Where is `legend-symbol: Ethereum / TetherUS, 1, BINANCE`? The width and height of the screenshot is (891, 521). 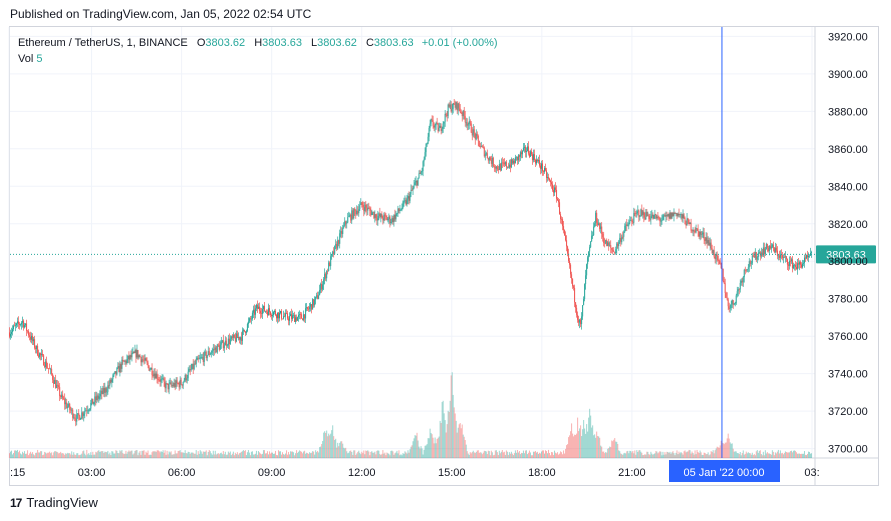 legend-symbol: Ethereum / TetherUS, 1, BINANCE is located at coordinates (103, 43).